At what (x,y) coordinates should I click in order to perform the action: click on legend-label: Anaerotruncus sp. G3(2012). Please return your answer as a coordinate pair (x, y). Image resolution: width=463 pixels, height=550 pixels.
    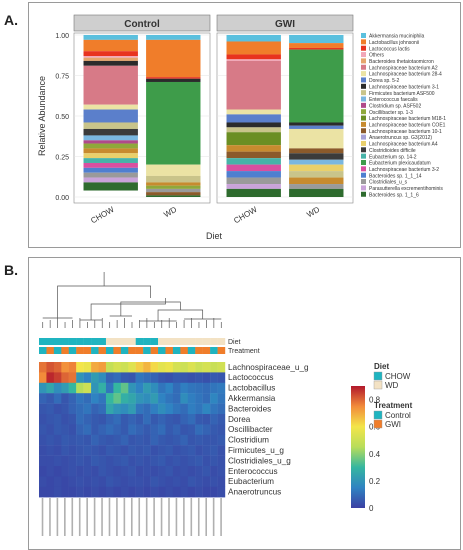
    Looking at the image, I should click on (400, 138).